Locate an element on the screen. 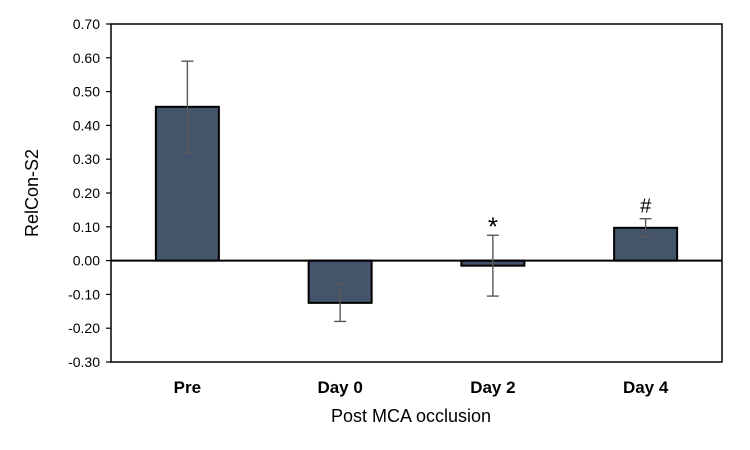  y-tick-label: -0.30 is located at coordinates (84, 362).